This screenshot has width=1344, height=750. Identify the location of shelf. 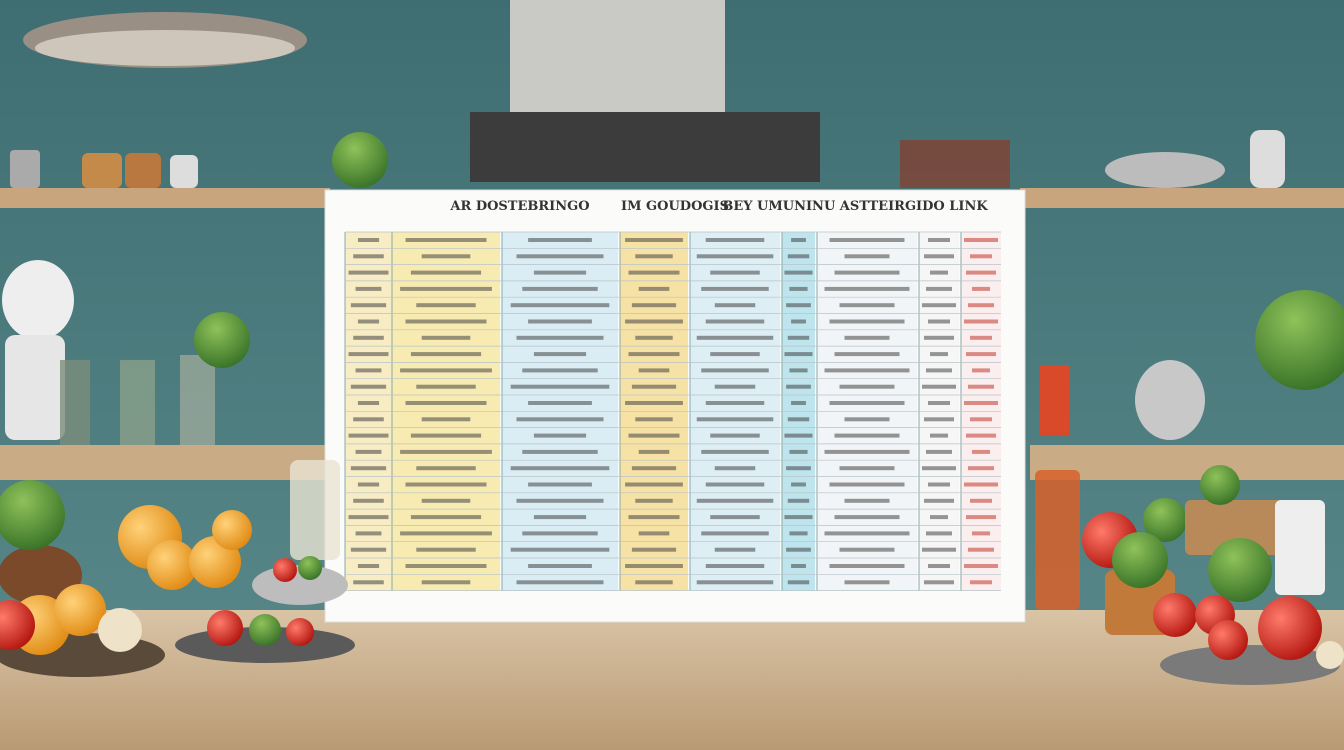
(1182, 198).